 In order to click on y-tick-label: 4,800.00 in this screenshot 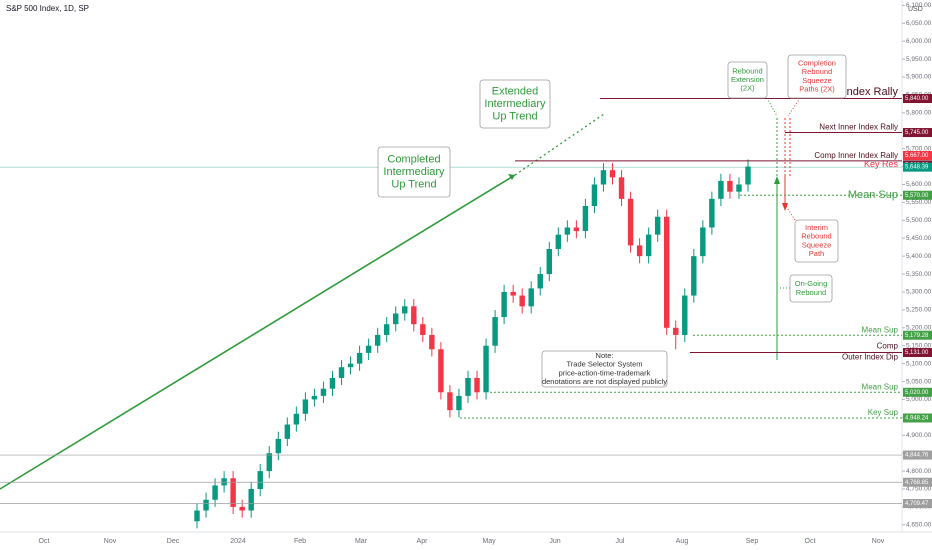, I will do `click(919, 471)`.